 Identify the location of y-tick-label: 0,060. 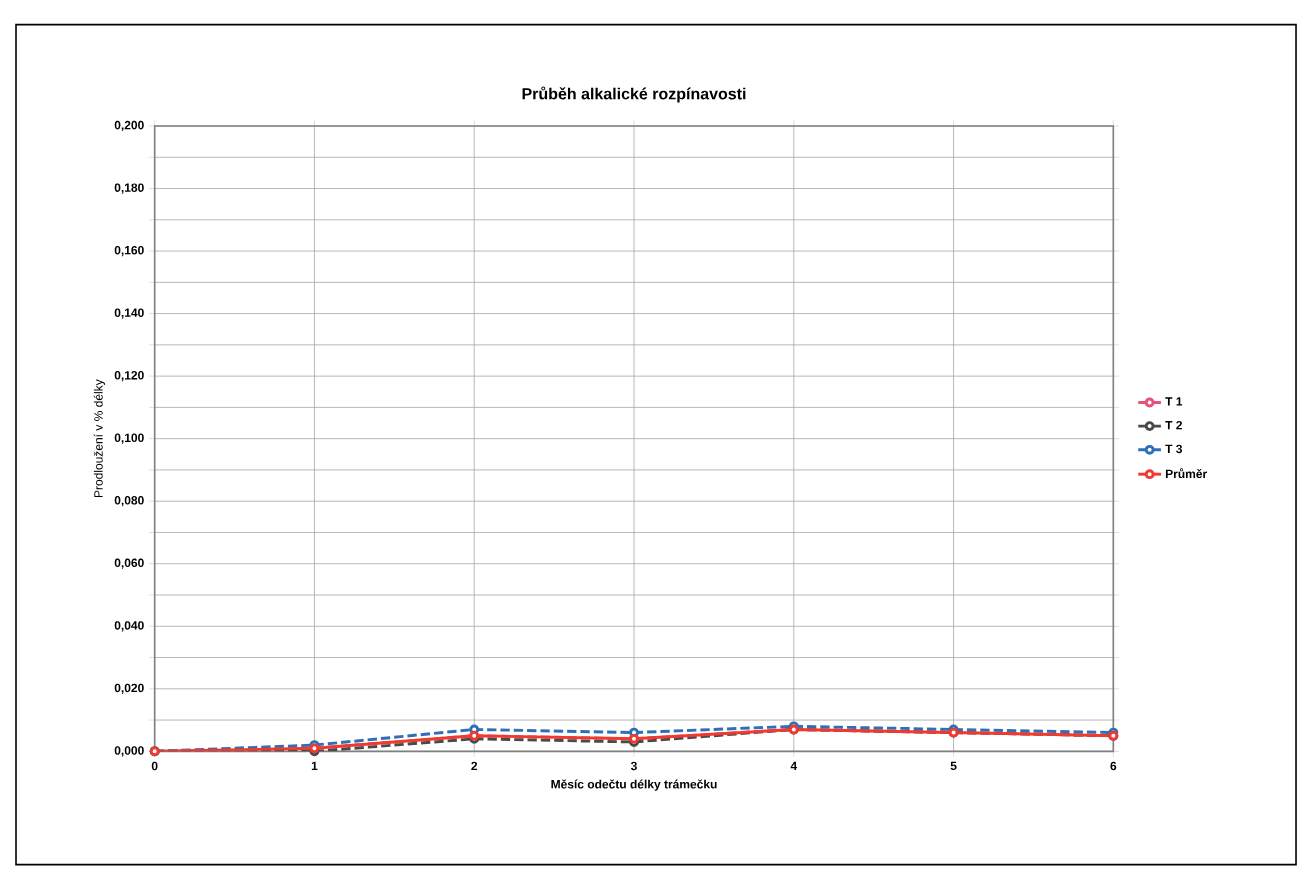
(129, 563).